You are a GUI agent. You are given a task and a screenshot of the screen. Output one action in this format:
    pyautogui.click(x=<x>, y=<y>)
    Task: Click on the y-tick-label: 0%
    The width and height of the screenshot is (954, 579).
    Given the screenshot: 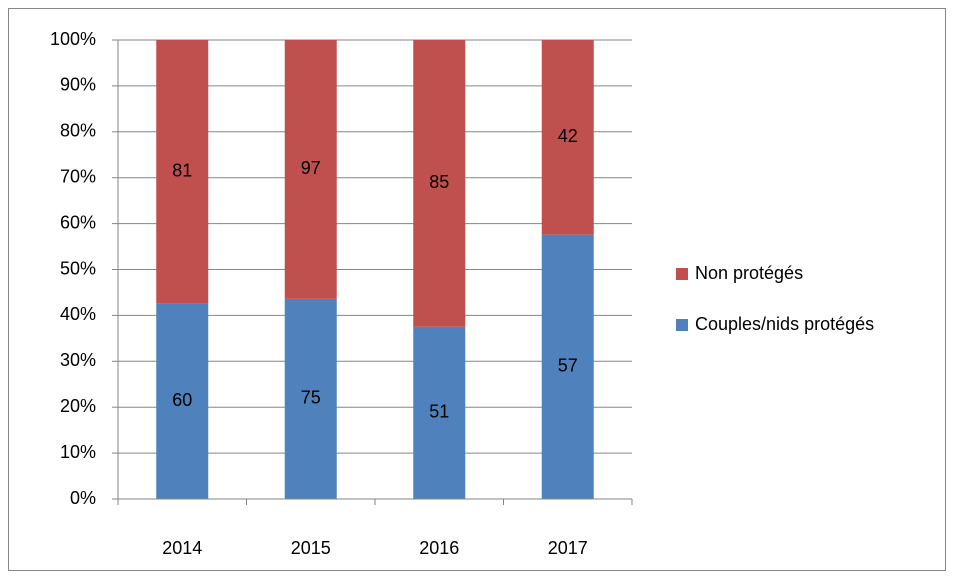 What is the action you would take?
    pyautogui.click(x=83, y=498)
    